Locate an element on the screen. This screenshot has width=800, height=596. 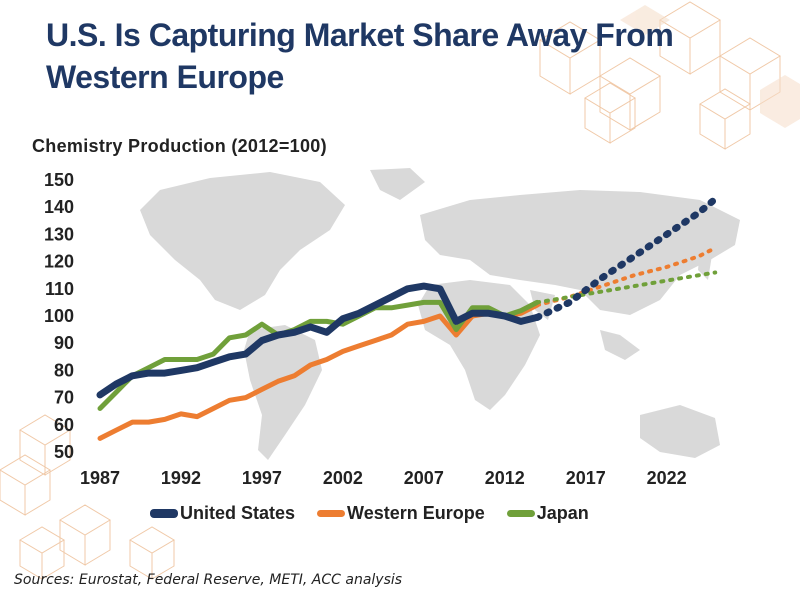
y-tick-label: 50 is located at coordinates (64, 452).